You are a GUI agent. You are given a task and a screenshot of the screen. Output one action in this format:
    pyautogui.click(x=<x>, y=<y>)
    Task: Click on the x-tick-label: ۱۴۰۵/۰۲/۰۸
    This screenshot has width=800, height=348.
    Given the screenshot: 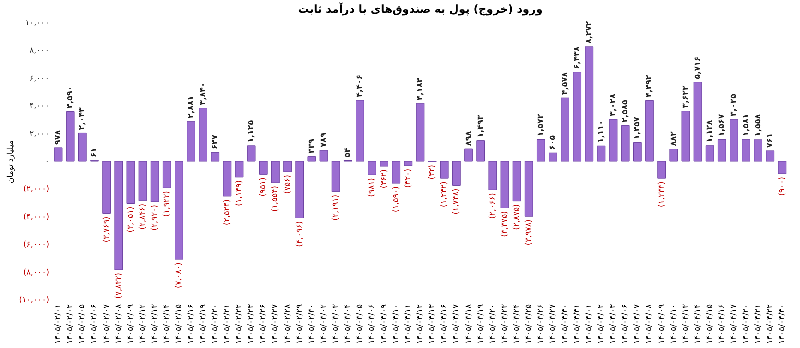 What is the action you would take?
    pyautogui.click(x=118, y=324)
    